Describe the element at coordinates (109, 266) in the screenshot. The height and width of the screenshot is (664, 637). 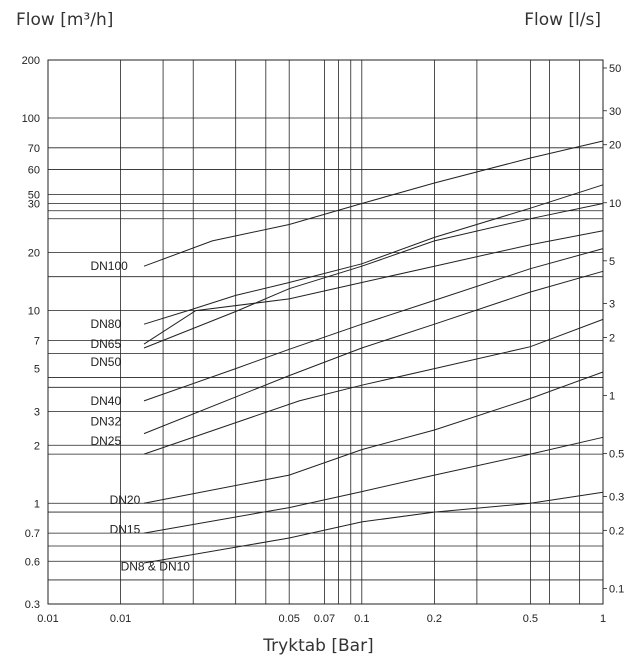
I see `series-label-dn100: DN100` at that location.